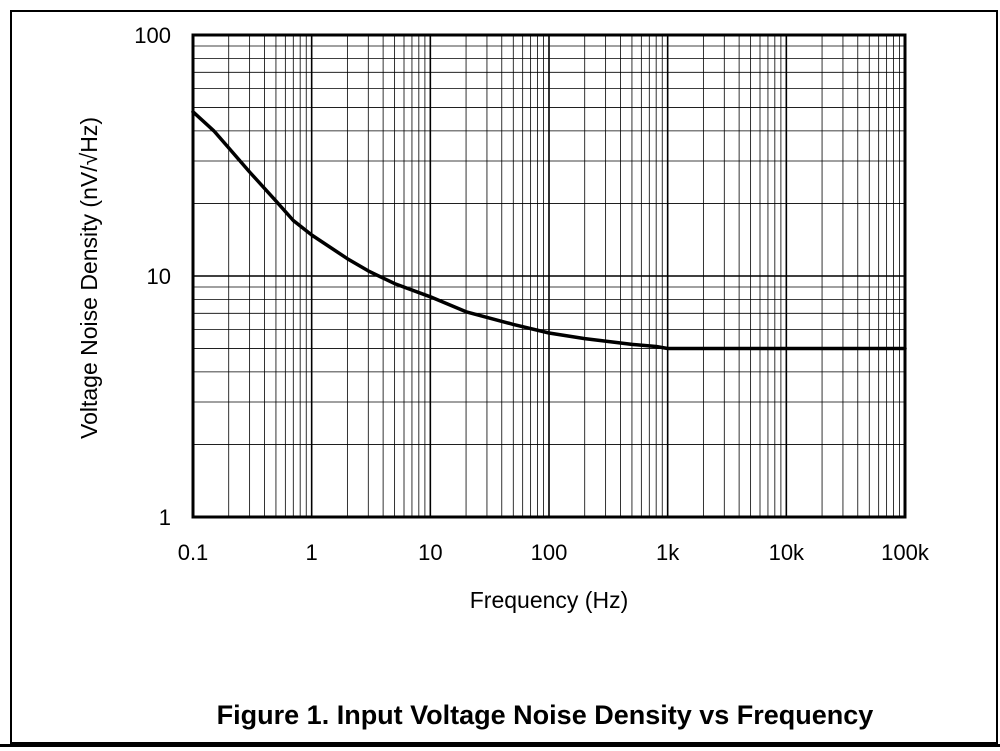 The image size is (1000, 751). What do you see at coordinates (193, 552) in the screenshot?
I see `x-tick-label: 0.1` at bounding box center [193, 552].